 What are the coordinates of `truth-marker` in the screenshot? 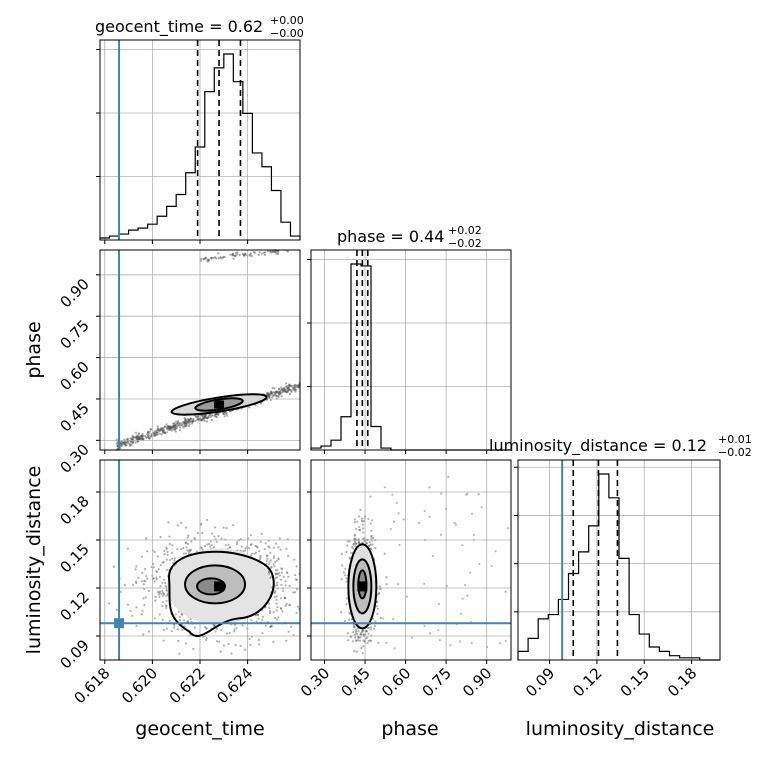 It's located at (119, 623).